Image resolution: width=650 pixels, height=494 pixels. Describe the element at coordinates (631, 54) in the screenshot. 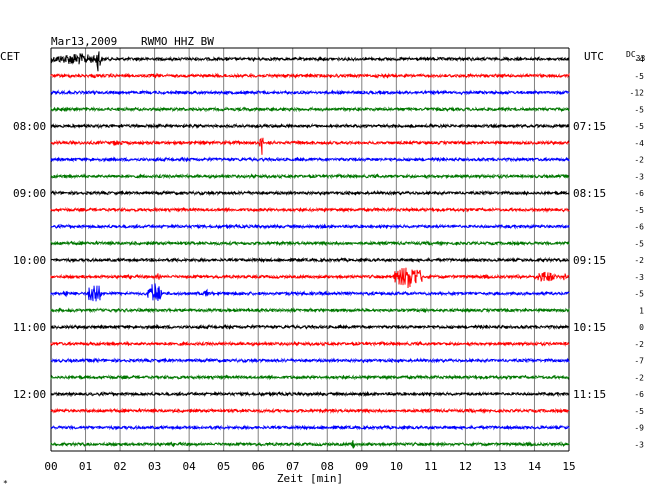

I see `dc-label-main: DC` at that location.